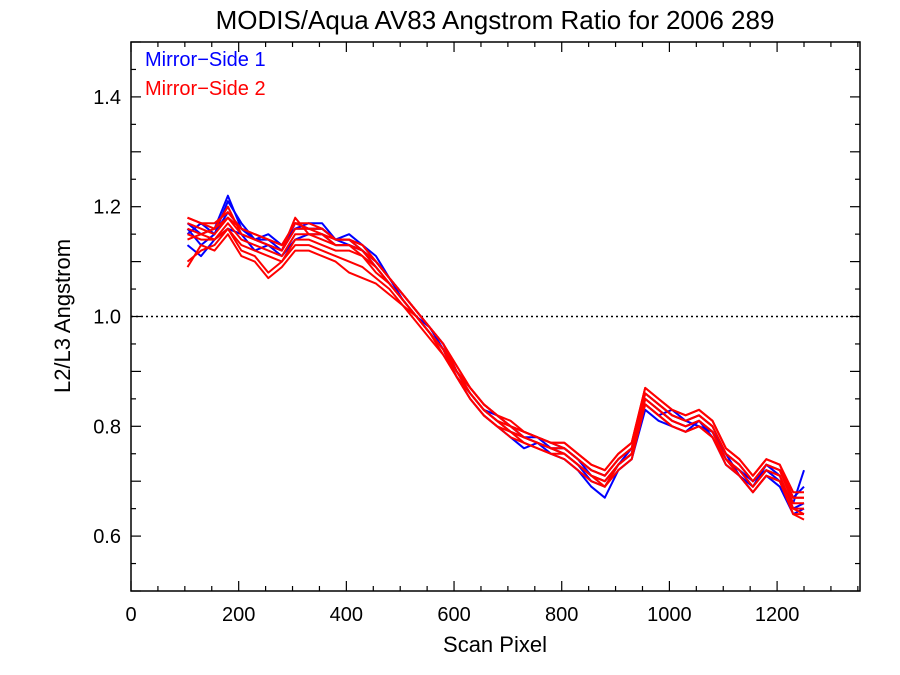 The image size is (900, 675). Describe the element at coordinates (205, 89) in the screenshot. I see `legend-entry-mirror-side-2: Mirror−Side 2` at that location.